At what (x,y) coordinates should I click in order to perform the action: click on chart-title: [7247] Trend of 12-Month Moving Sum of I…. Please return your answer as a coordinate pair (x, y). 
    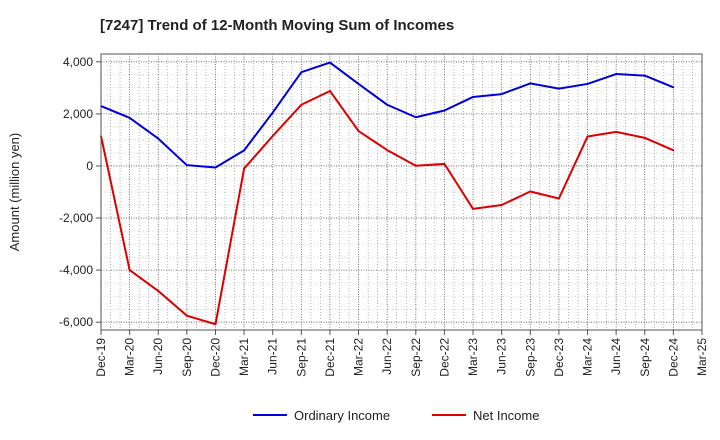
    Looking at the image, I should click on (277, 25).